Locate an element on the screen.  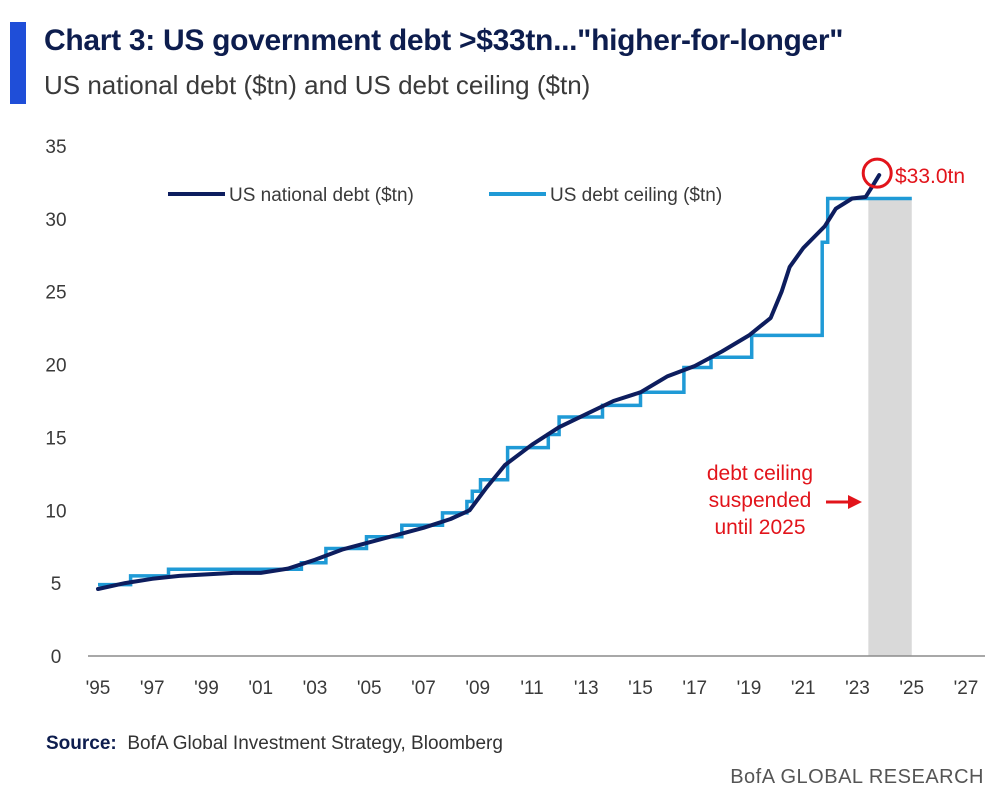
brand-footer: BofA GLOBAL RESEARCH is located at coordinates (857, 777).